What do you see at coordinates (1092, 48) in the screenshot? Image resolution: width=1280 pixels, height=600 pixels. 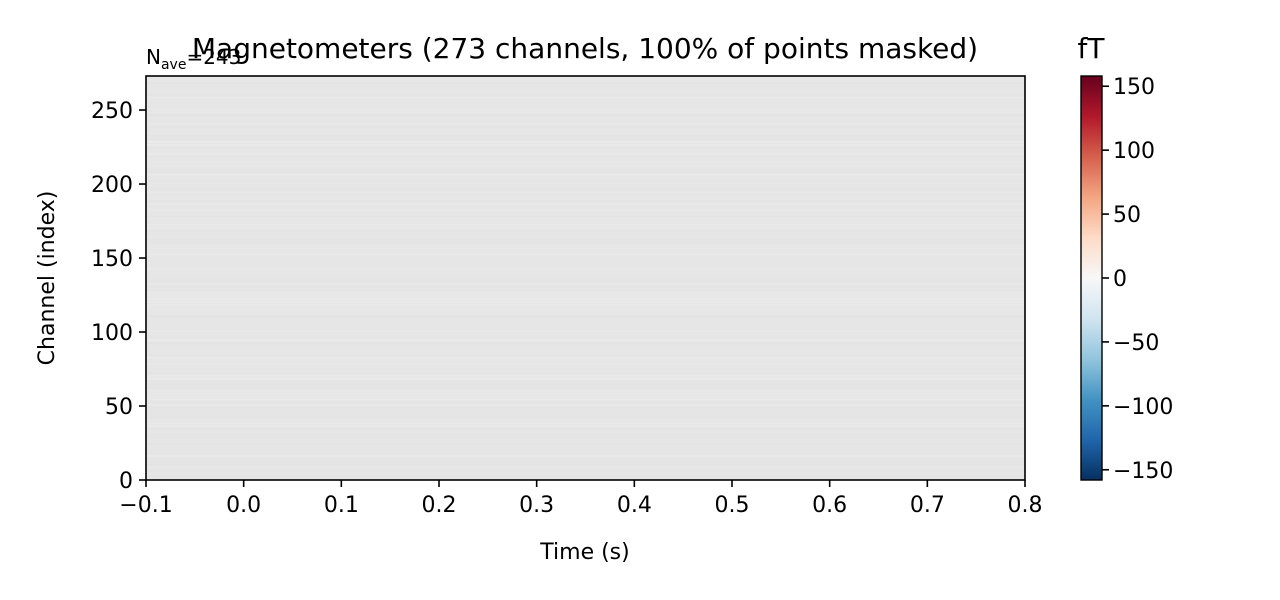 I see `colorbar-unit-label: fT` at bounding box center [1092, 48].